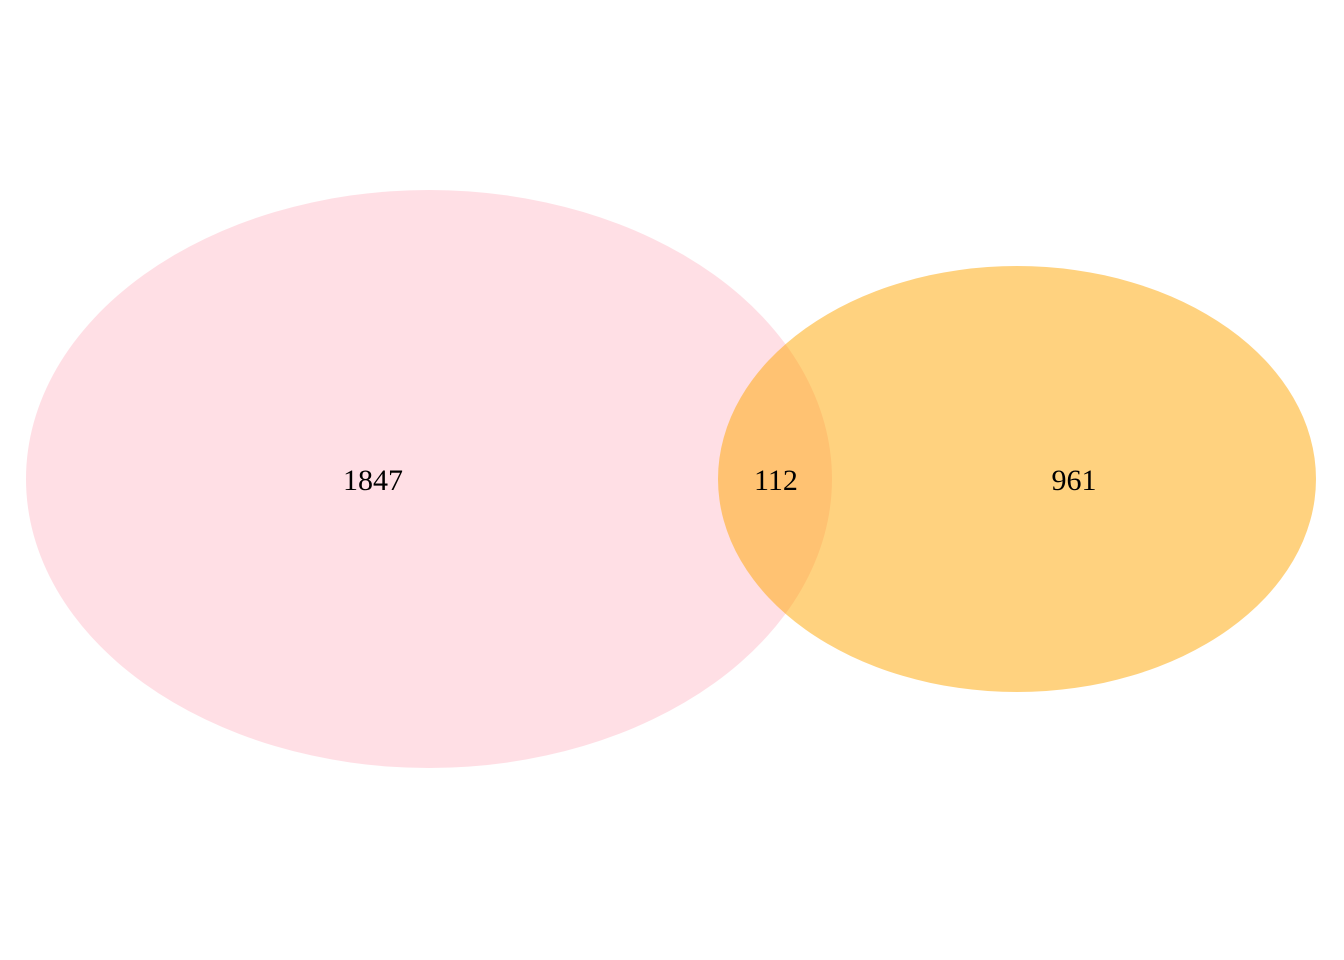  What do you see at coordinates (1074, 480) in the screenshot?
I see `right-only-count: 961` at bounding box center [1074, 480].